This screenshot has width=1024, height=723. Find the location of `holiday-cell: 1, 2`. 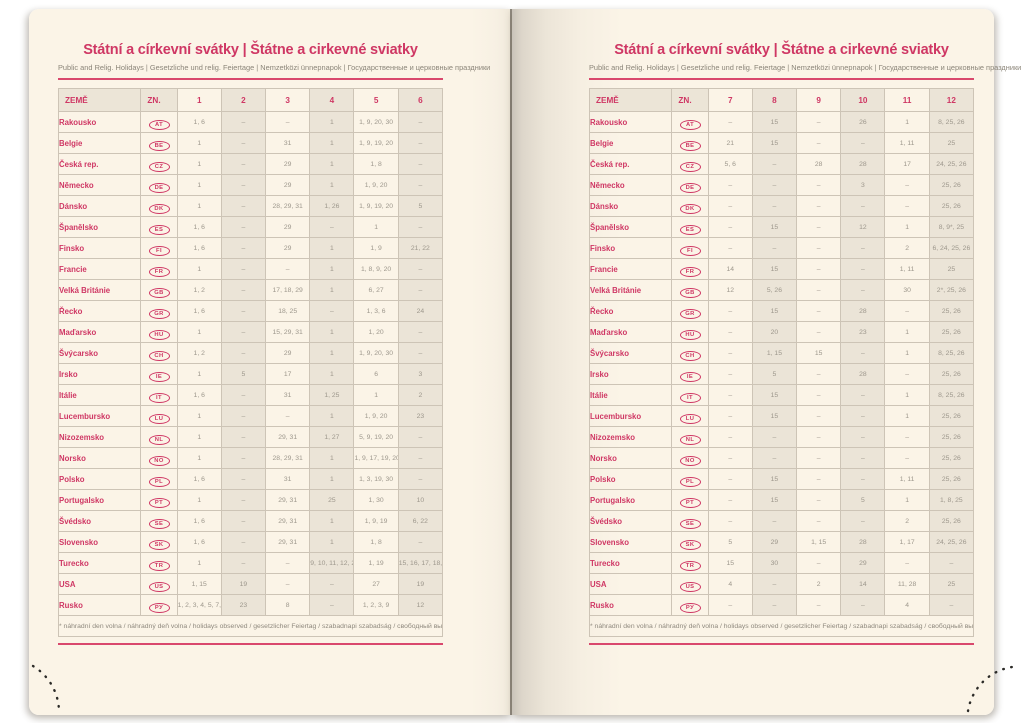

holiday-cell: 1, 2 is located at coordinates (199, 290).